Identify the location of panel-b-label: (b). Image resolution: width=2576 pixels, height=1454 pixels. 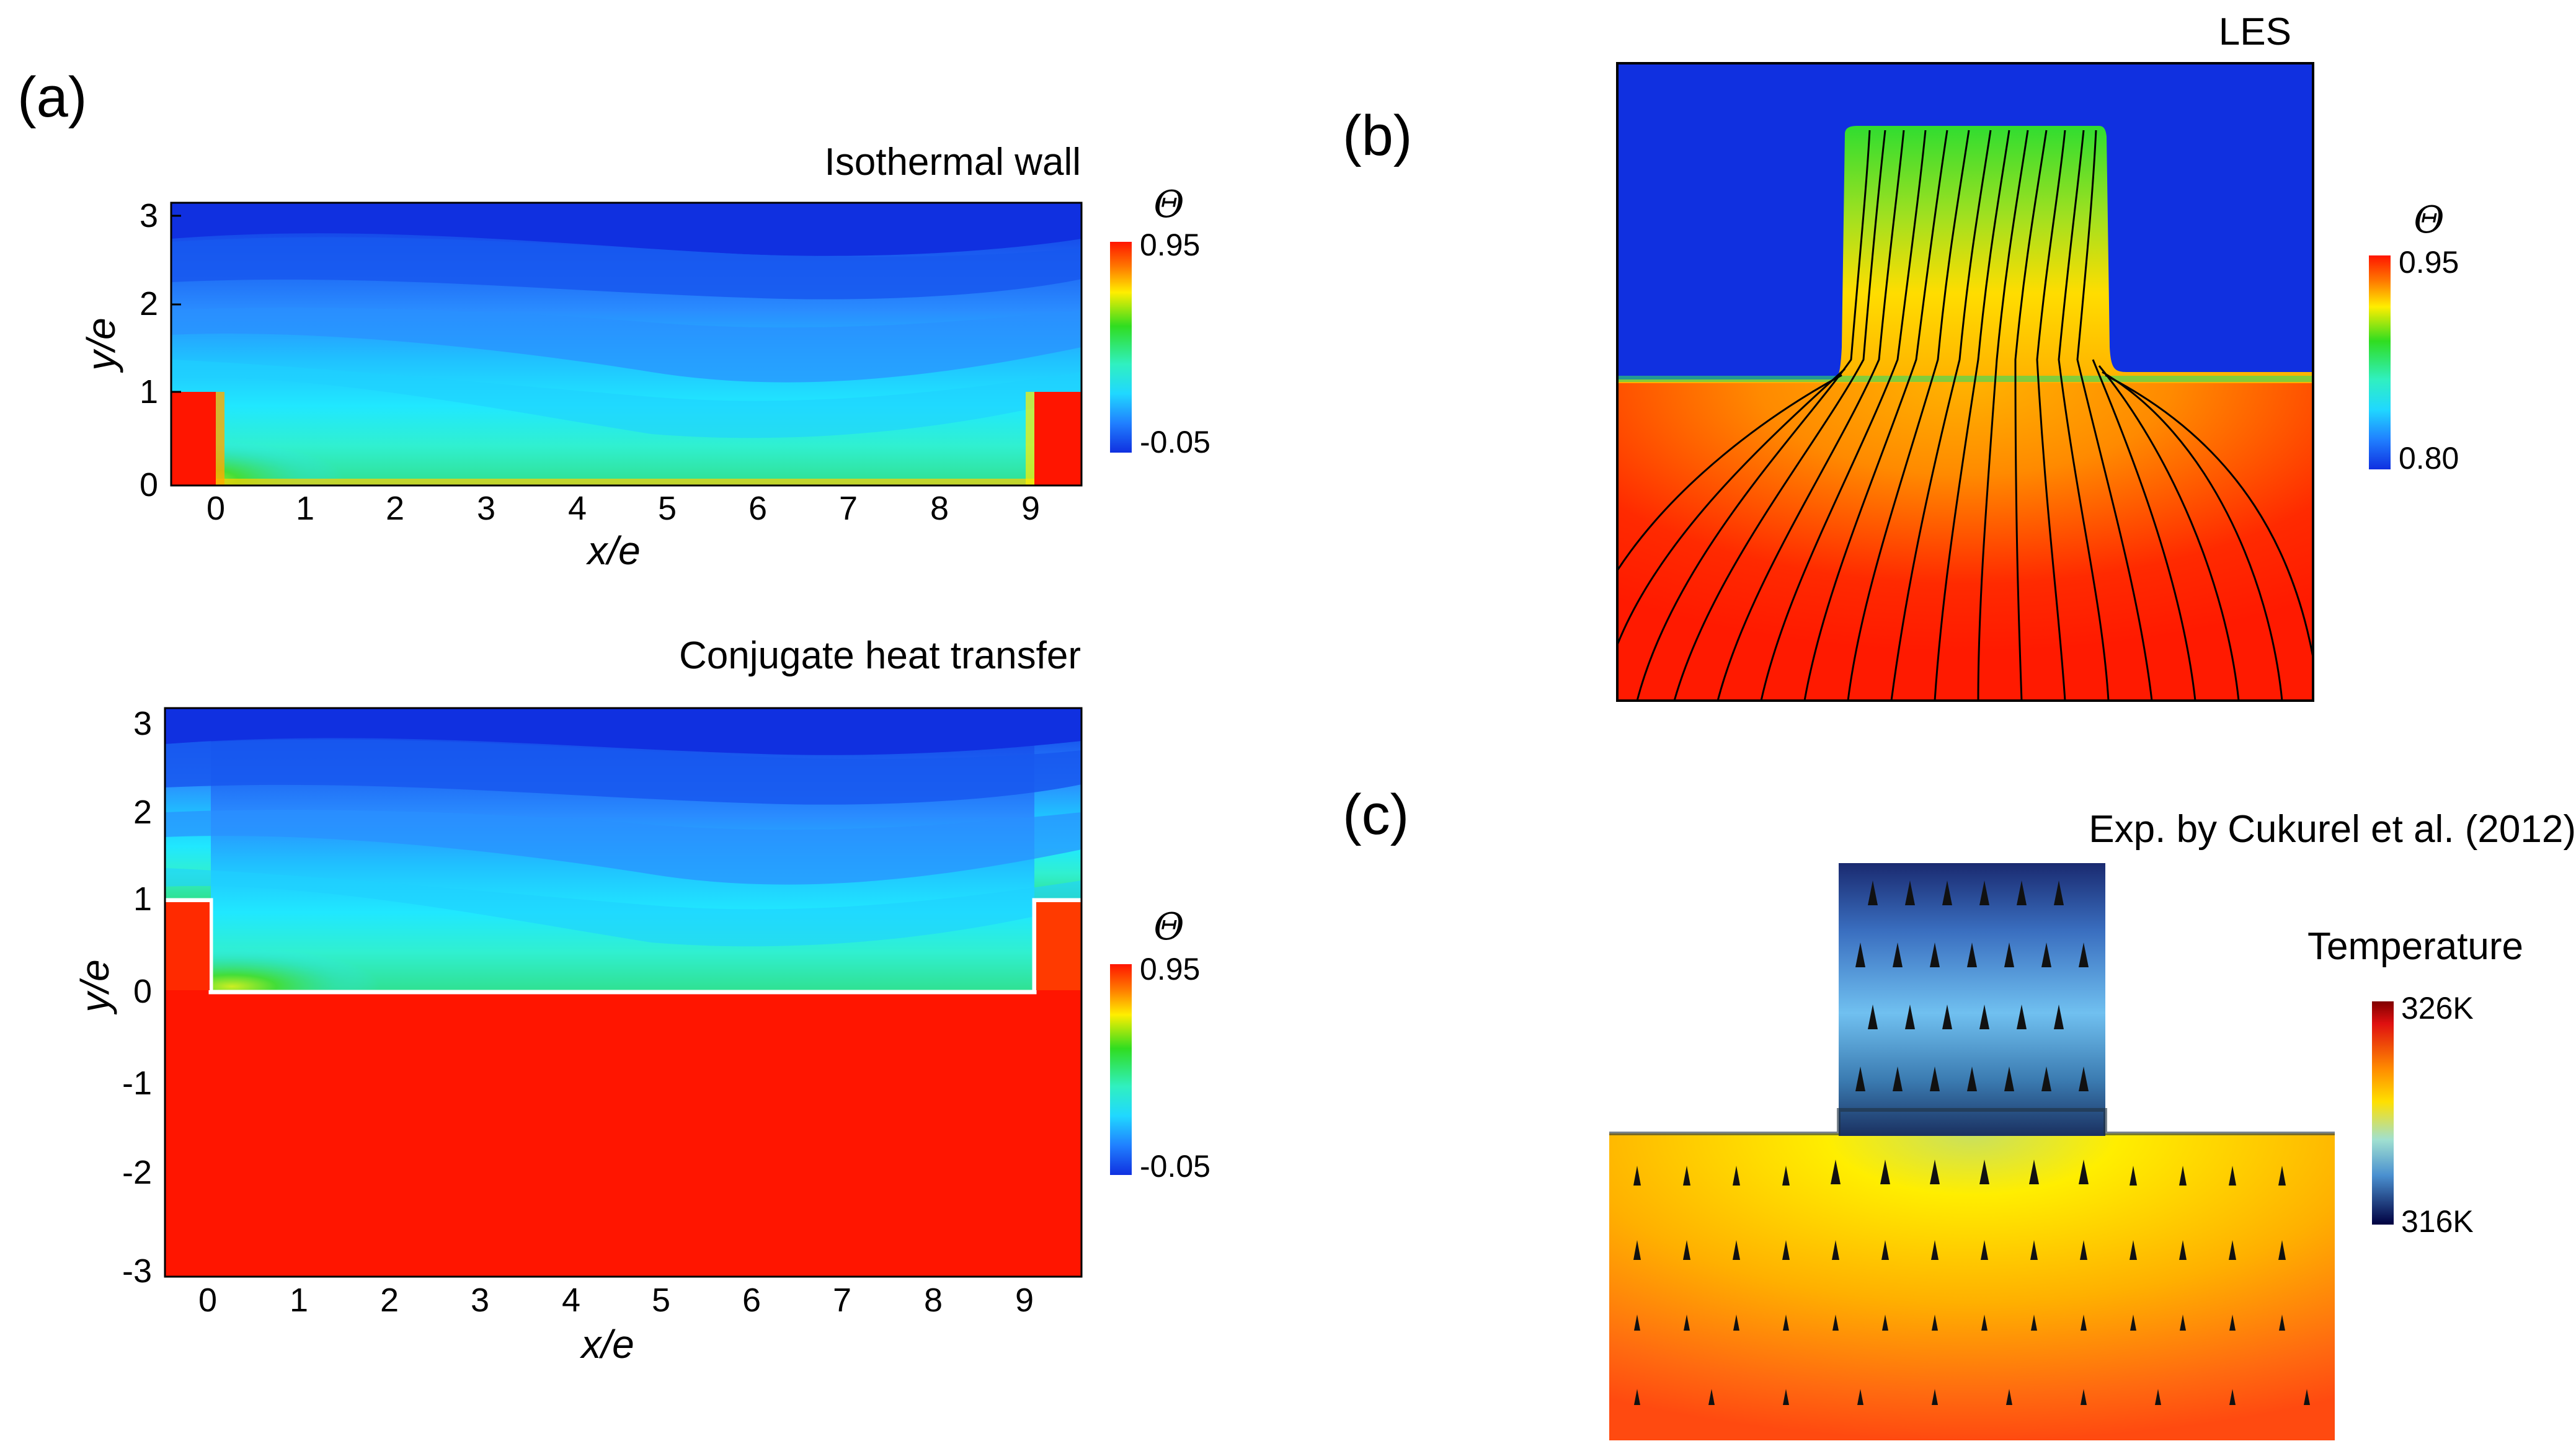
(1377, 135).